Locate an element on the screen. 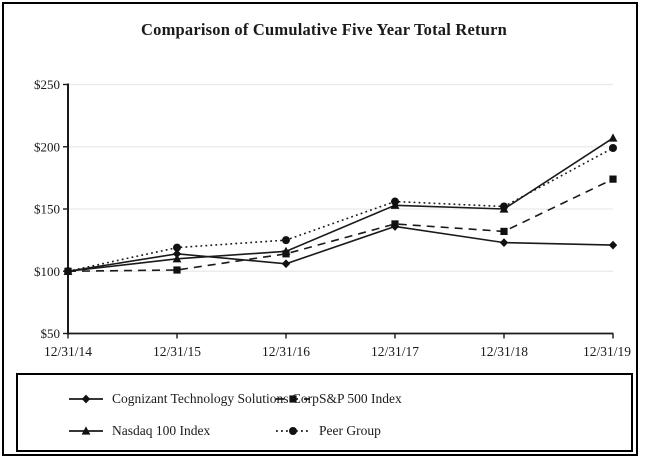  series-line-diamond is located at coordinates (340, 249).